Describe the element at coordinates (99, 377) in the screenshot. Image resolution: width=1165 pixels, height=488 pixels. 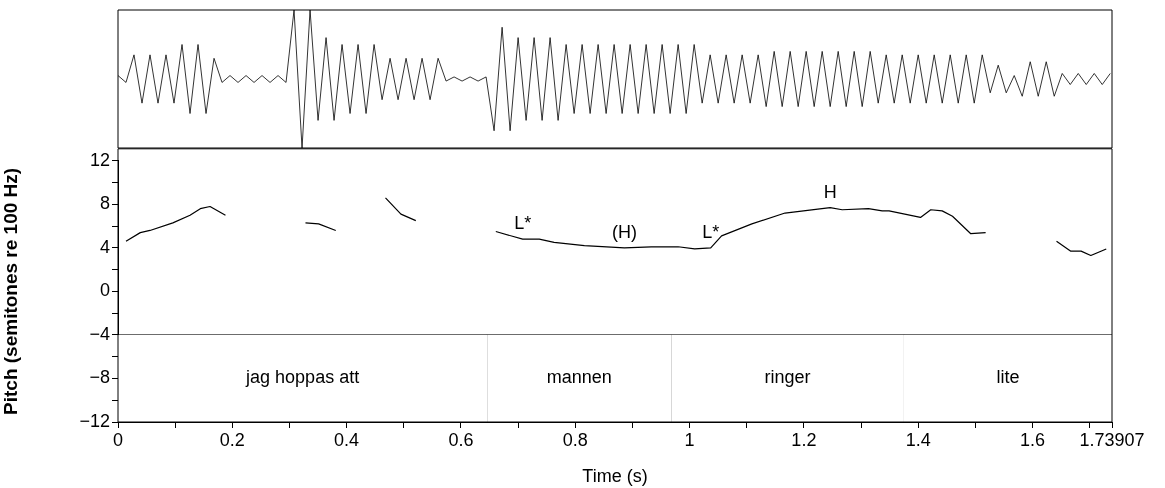
I see `y-tick-label: −8` at that location.